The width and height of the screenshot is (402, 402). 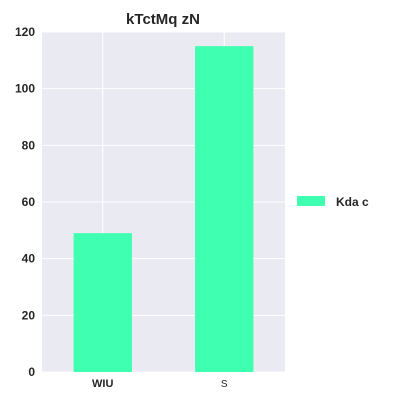 I want to click on bar-wiu, so click(x=102, y=302).